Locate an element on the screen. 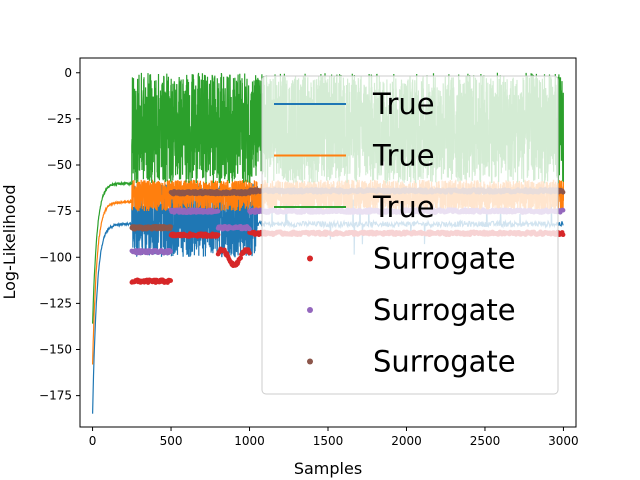 The width and height of the screenshot is (640, 480). y-tick-label: −150 is located at coordinates (55, 350).